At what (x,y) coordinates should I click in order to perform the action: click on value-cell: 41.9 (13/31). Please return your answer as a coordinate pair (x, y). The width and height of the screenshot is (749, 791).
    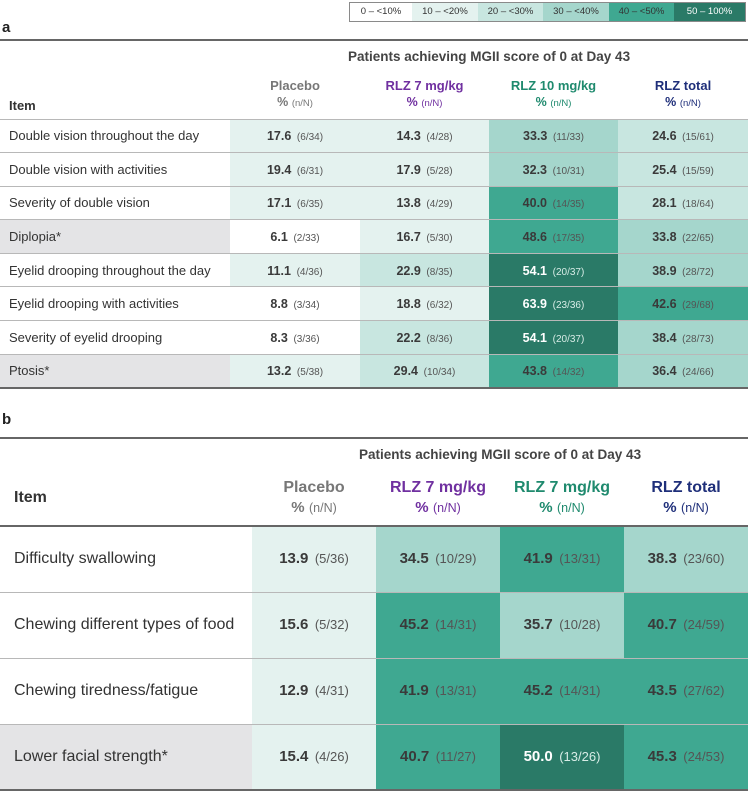
    Looking at the image, I should click on (438, 690).